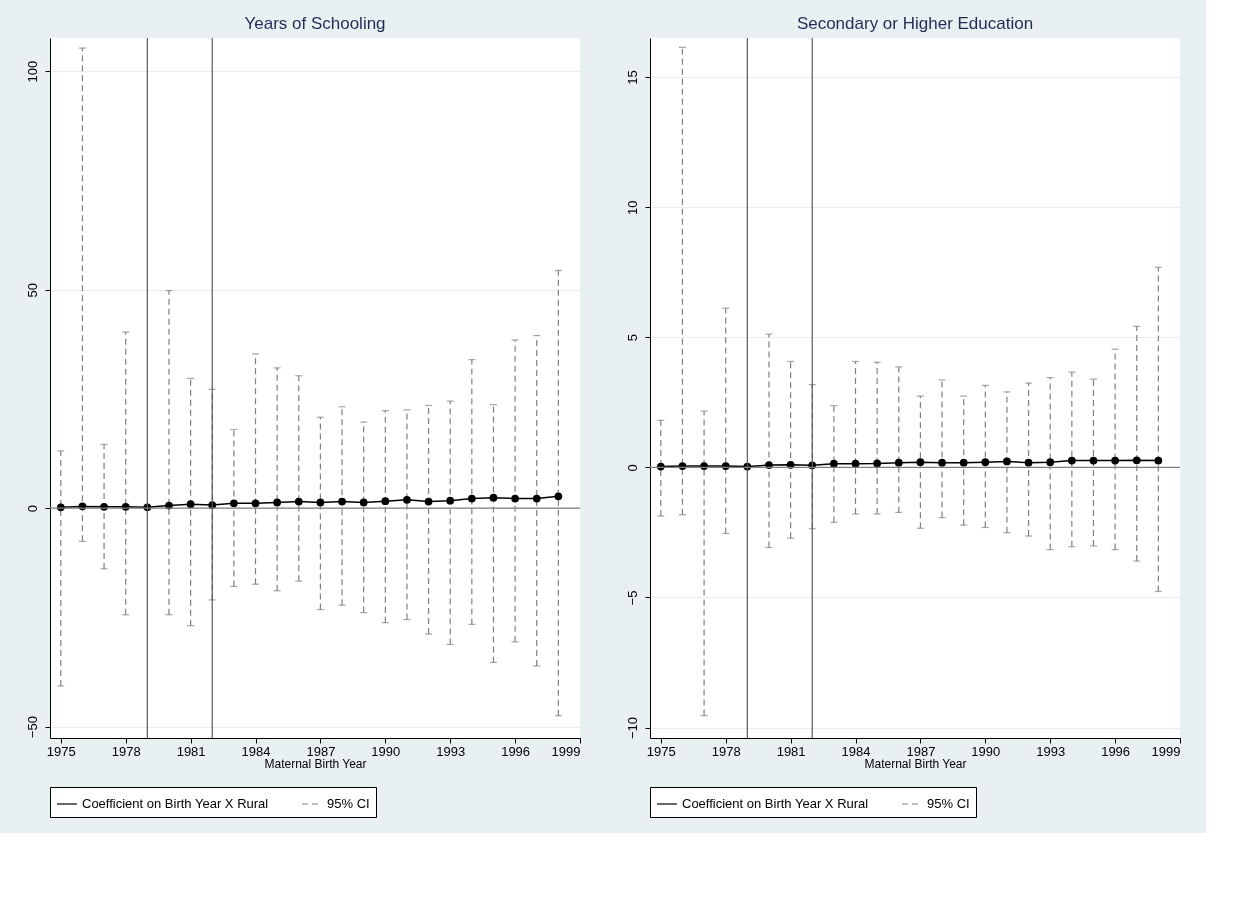  I want to click on chart-title: Years of Schooling, so click(315, 24).